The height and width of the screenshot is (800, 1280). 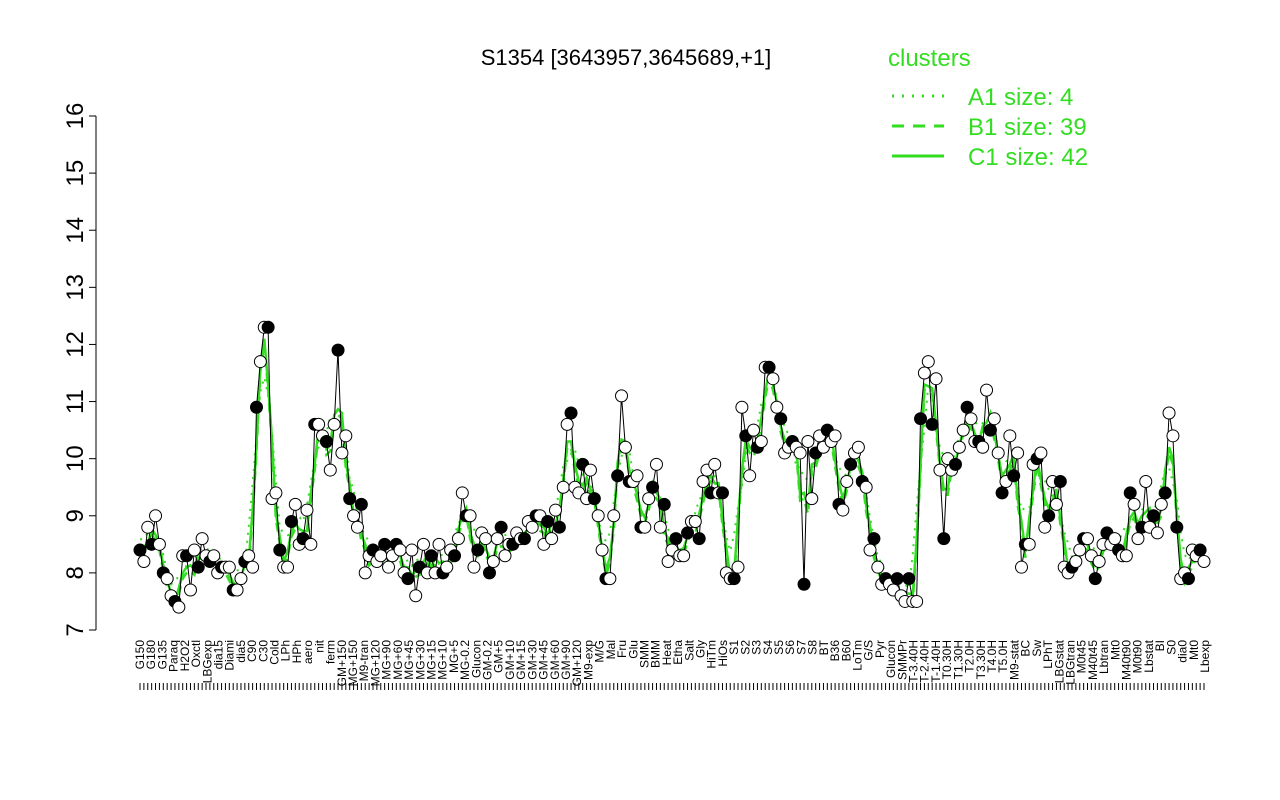 I want to click on x-tick-label: MG+90, so click(x=387, y=660).